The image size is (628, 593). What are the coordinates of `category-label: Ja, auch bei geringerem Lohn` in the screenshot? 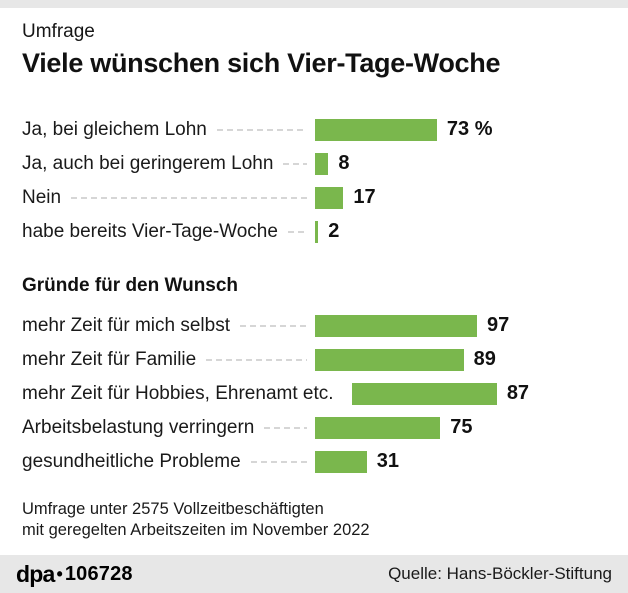 It's located at (148, 163).